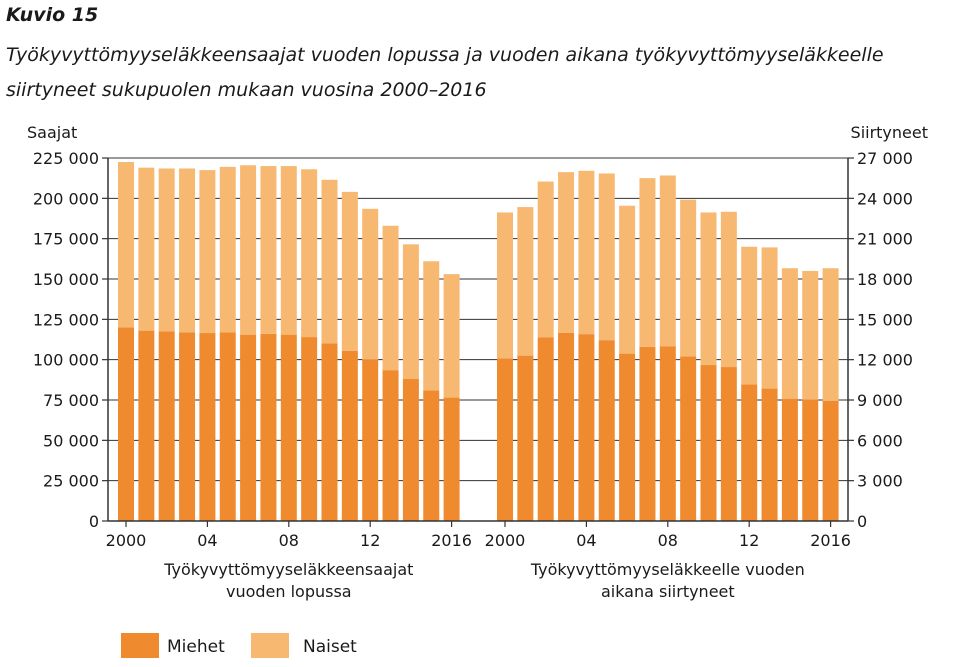 Image resolution: width=953 pixels, height=667 pixels. What do you see at coordinates (288, 569) in the screenshot?
I see `panel-label: Työkyvyttömyyseläkkeensaajat` at bounding box center [288, 569].